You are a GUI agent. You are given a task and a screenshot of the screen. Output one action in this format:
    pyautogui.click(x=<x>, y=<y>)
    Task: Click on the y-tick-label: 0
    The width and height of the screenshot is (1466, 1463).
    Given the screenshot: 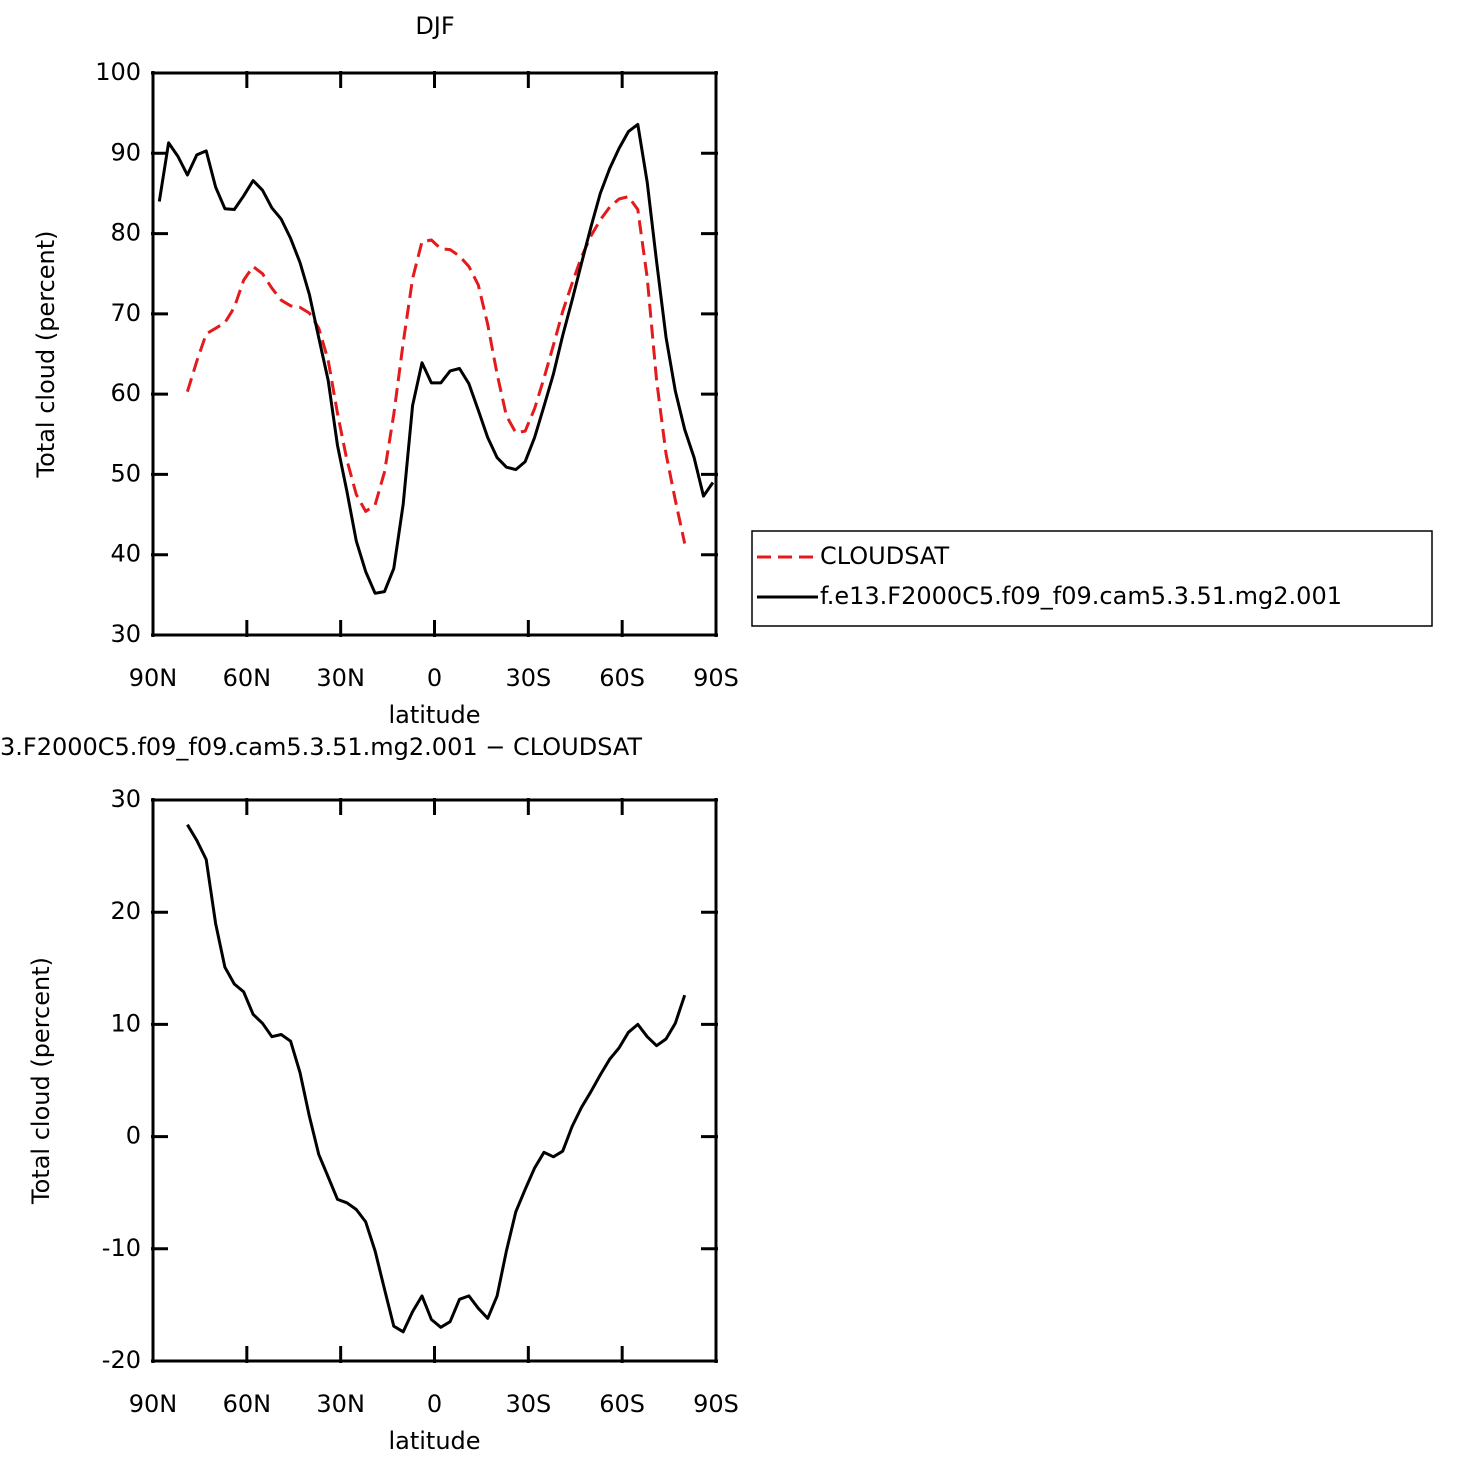 What is the action you would take?
    pyautogui.click(x=133, y=1136)
    